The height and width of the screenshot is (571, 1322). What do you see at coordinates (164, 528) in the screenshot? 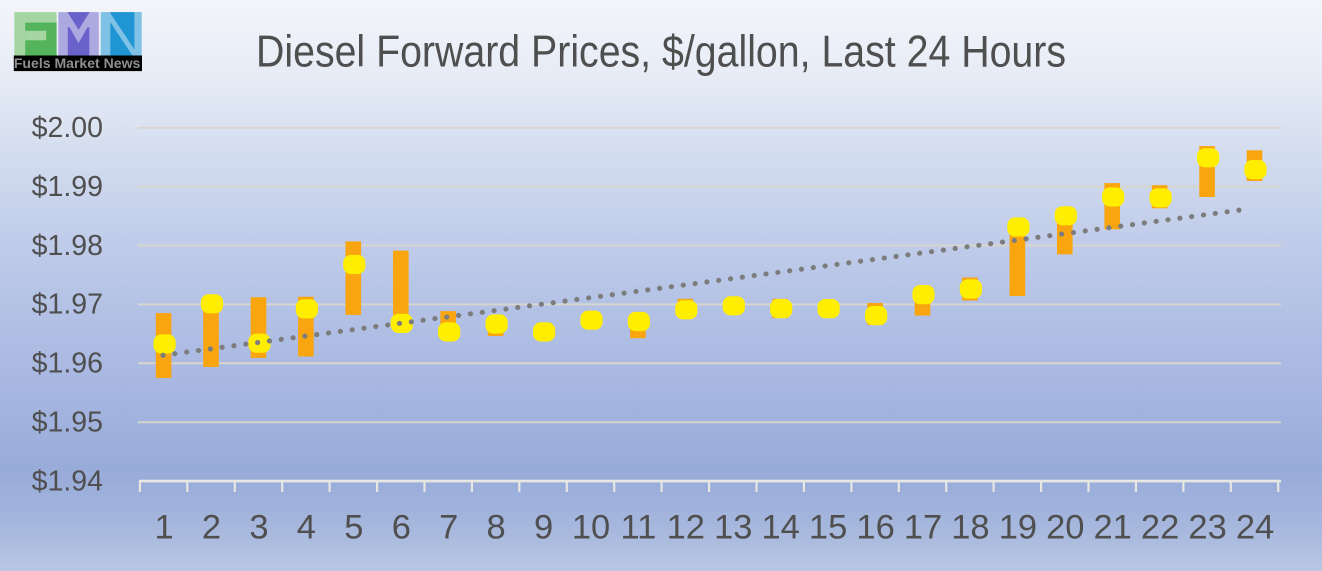
I see `svg-text: 1` at bounding box center [164, 528].